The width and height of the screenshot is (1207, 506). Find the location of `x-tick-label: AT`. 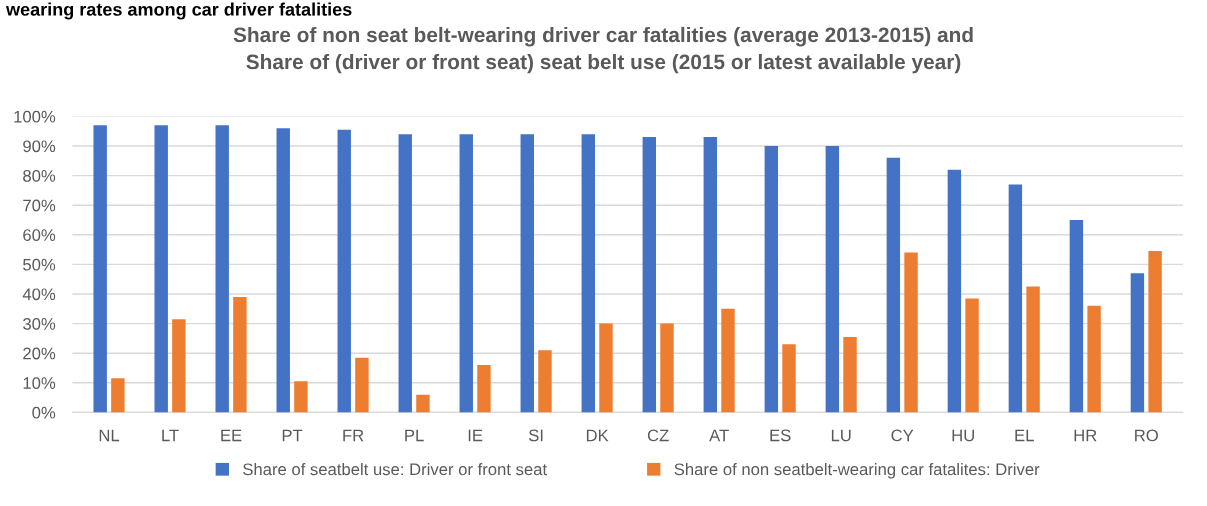

x-tick-label: AT is located at coordinates (719, 435).